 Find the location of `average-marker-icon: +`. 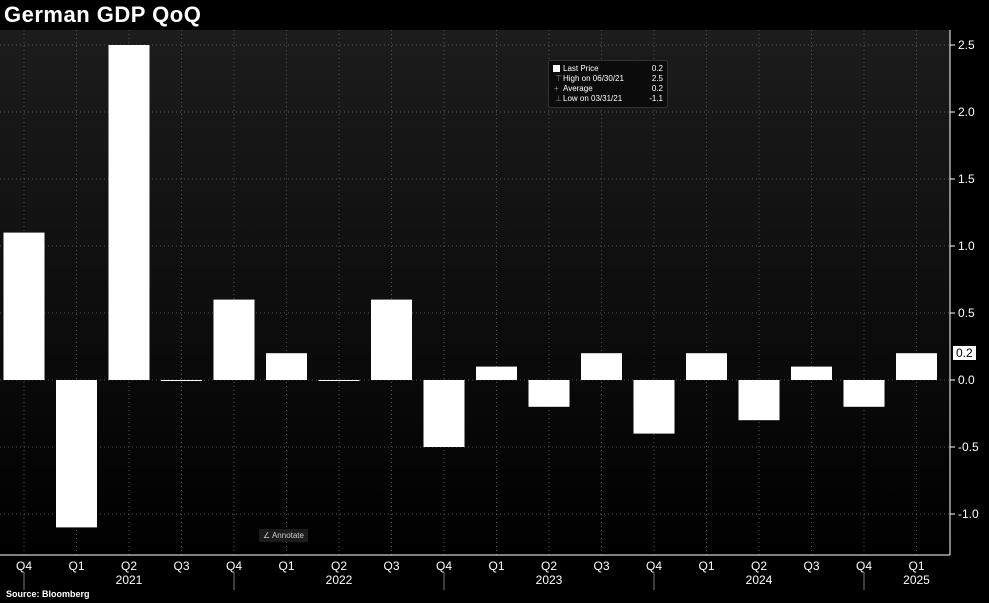

average-marker-icon: + is located at coordinates (556, 88).